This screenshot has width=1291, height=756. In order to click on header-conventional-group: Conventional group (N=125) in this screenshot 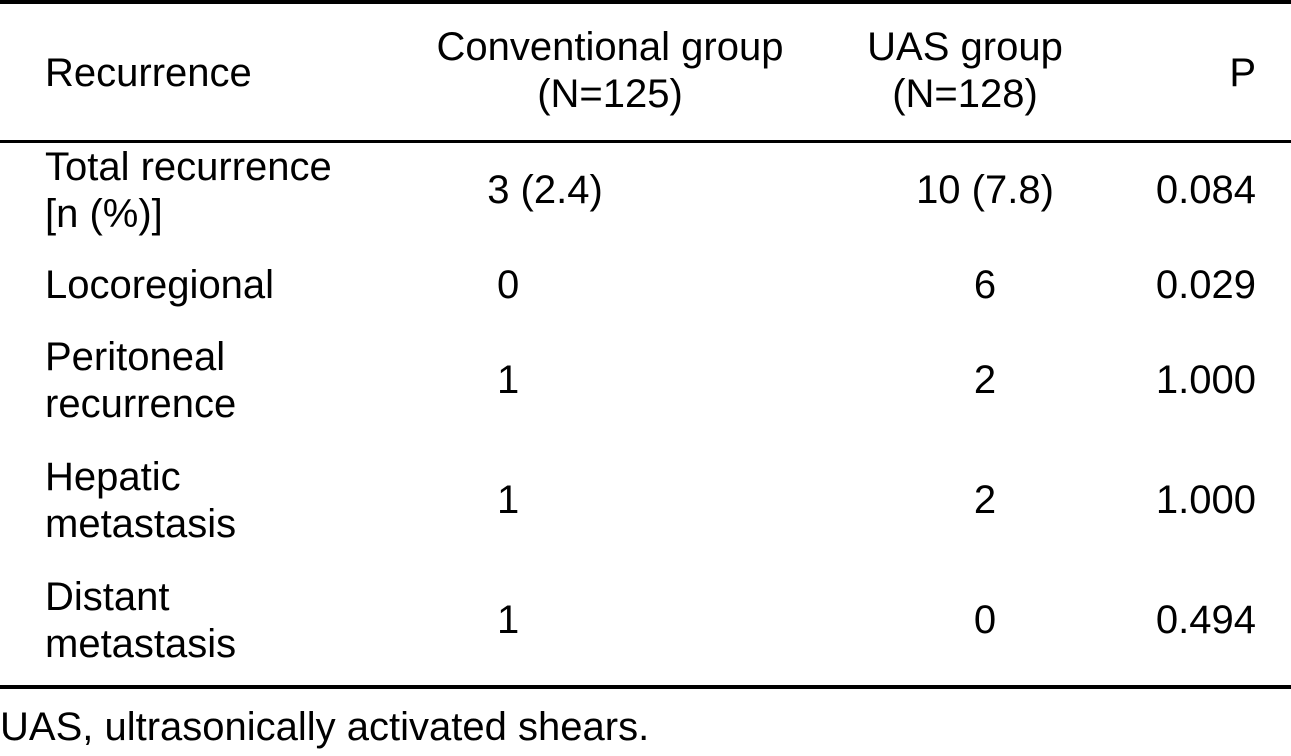, I will do `click(610, 71)`.